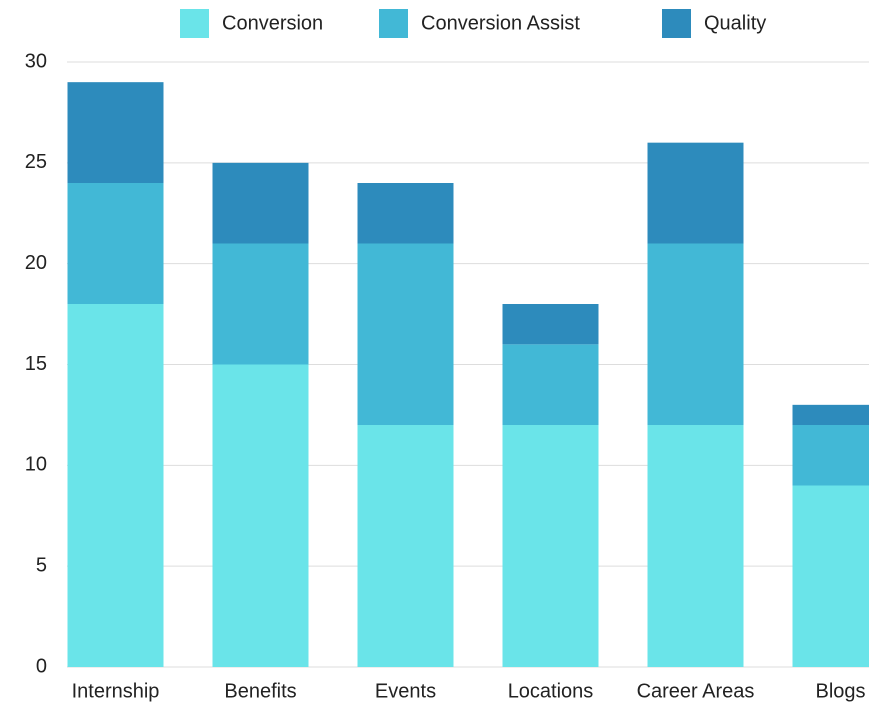  Describe the element at coordinates (41, 666) in the screenshot. I see `y-tick-label: 0` at that location.